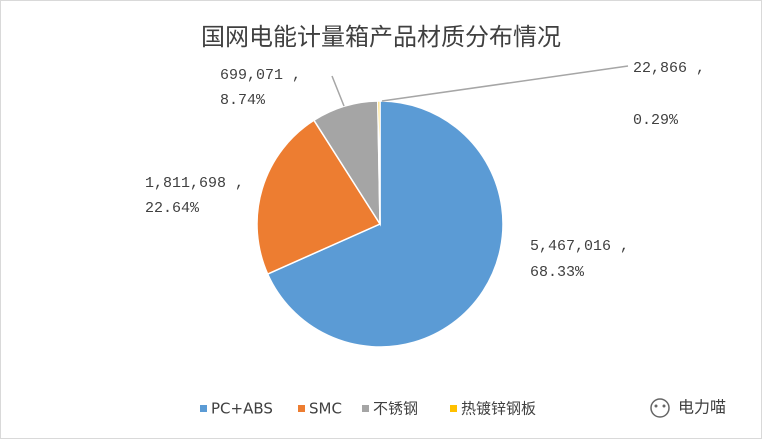  Describe the element at coordinates (242, 409) in the screenshot. I see `legend-label: PC+ABS` at that location.